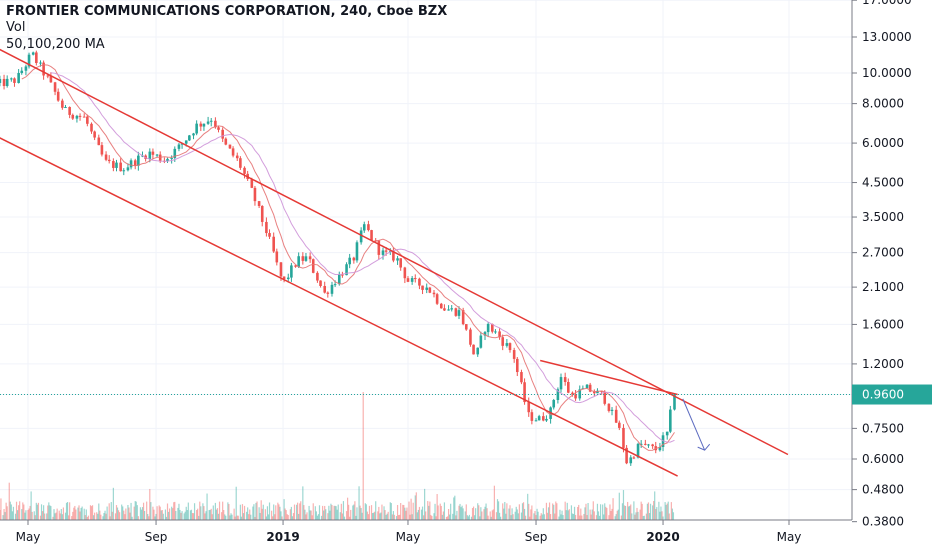 The width and height of the screenshot is (932, 550). What do you see at coordinates (156, 537) in the screenshot?
I see `time-tick-label: Sep` at bounding box center [156, 537].